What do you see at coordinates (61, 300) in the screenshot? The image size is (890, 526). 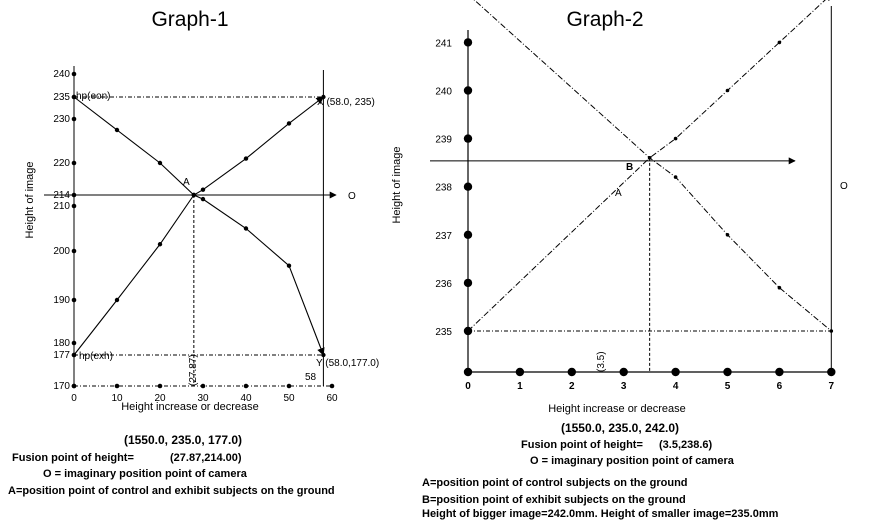 I see `graph-1-y-tick-label: 190` at bounding box center [61, 300].